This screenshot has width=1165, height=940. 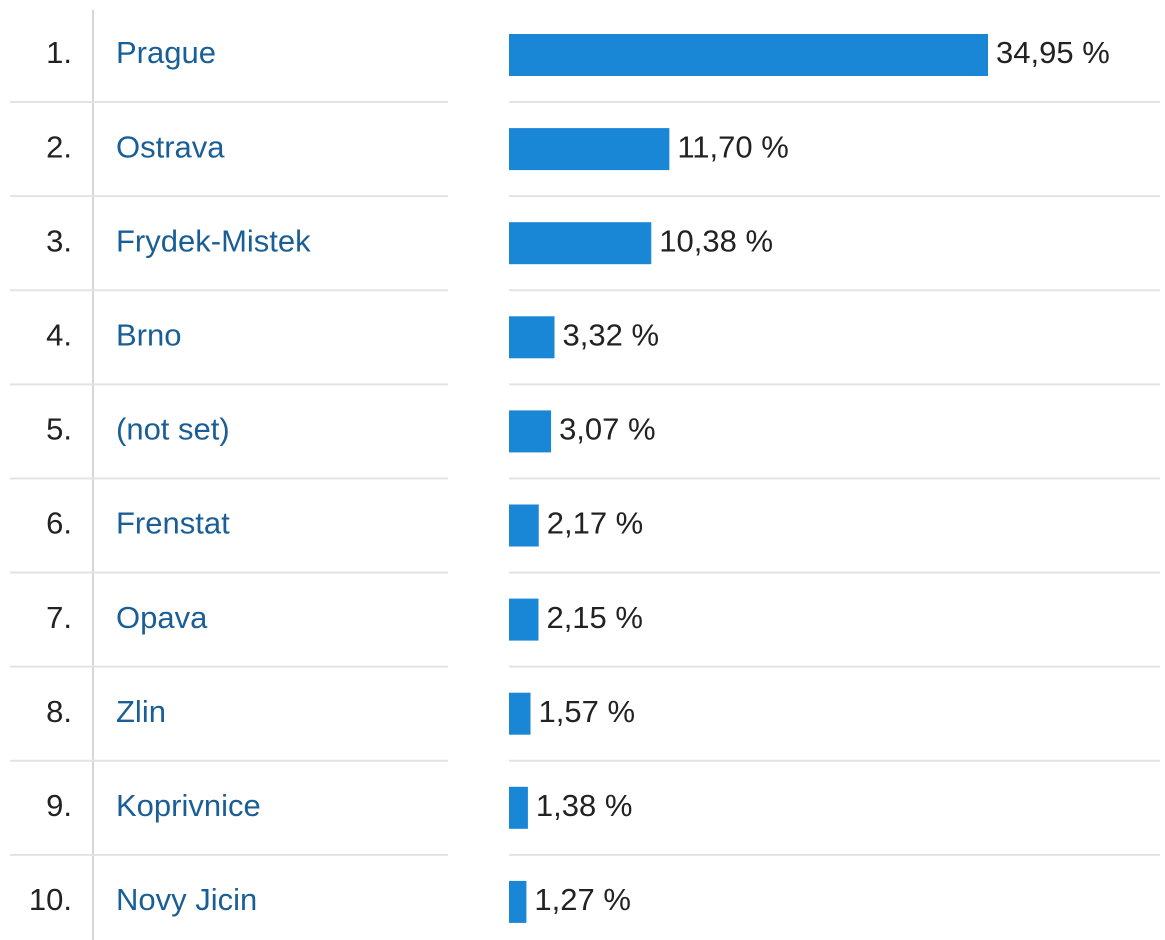 What do you see at coordinates (1053, 52) in the screenshot?
I see `value-label: 34,95 %` at bounding box center [1053, 52].